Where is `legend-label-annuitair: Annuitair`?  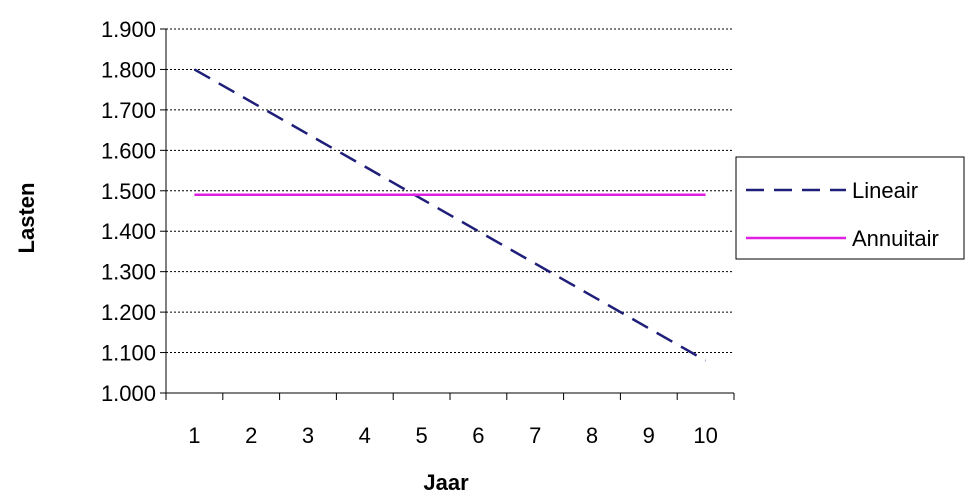 legend-label-annuitair: Annuitair is located at coordinates (895, 238).